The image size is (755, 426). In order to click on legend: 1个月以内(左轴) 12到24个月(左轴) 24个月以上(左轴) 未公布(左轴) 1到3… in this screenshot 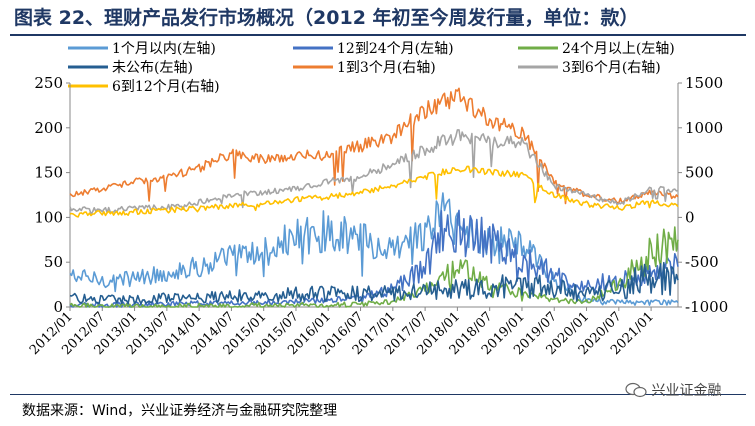, I will do `click(371, 68)`.